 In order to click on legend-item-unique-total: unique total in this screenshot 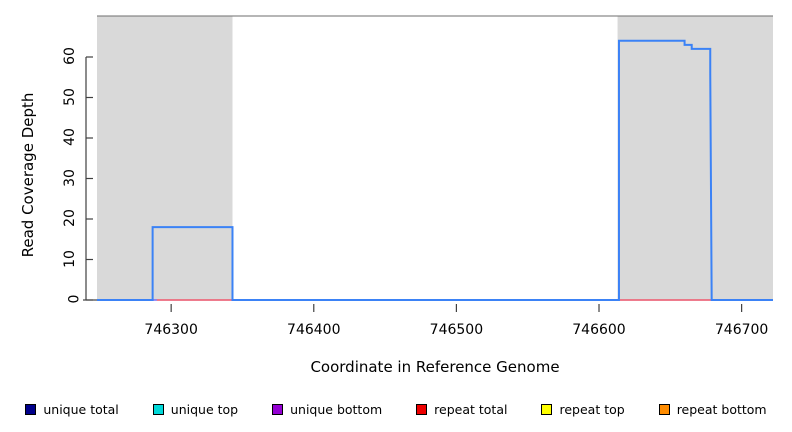, I will do `click(72, 409)`.